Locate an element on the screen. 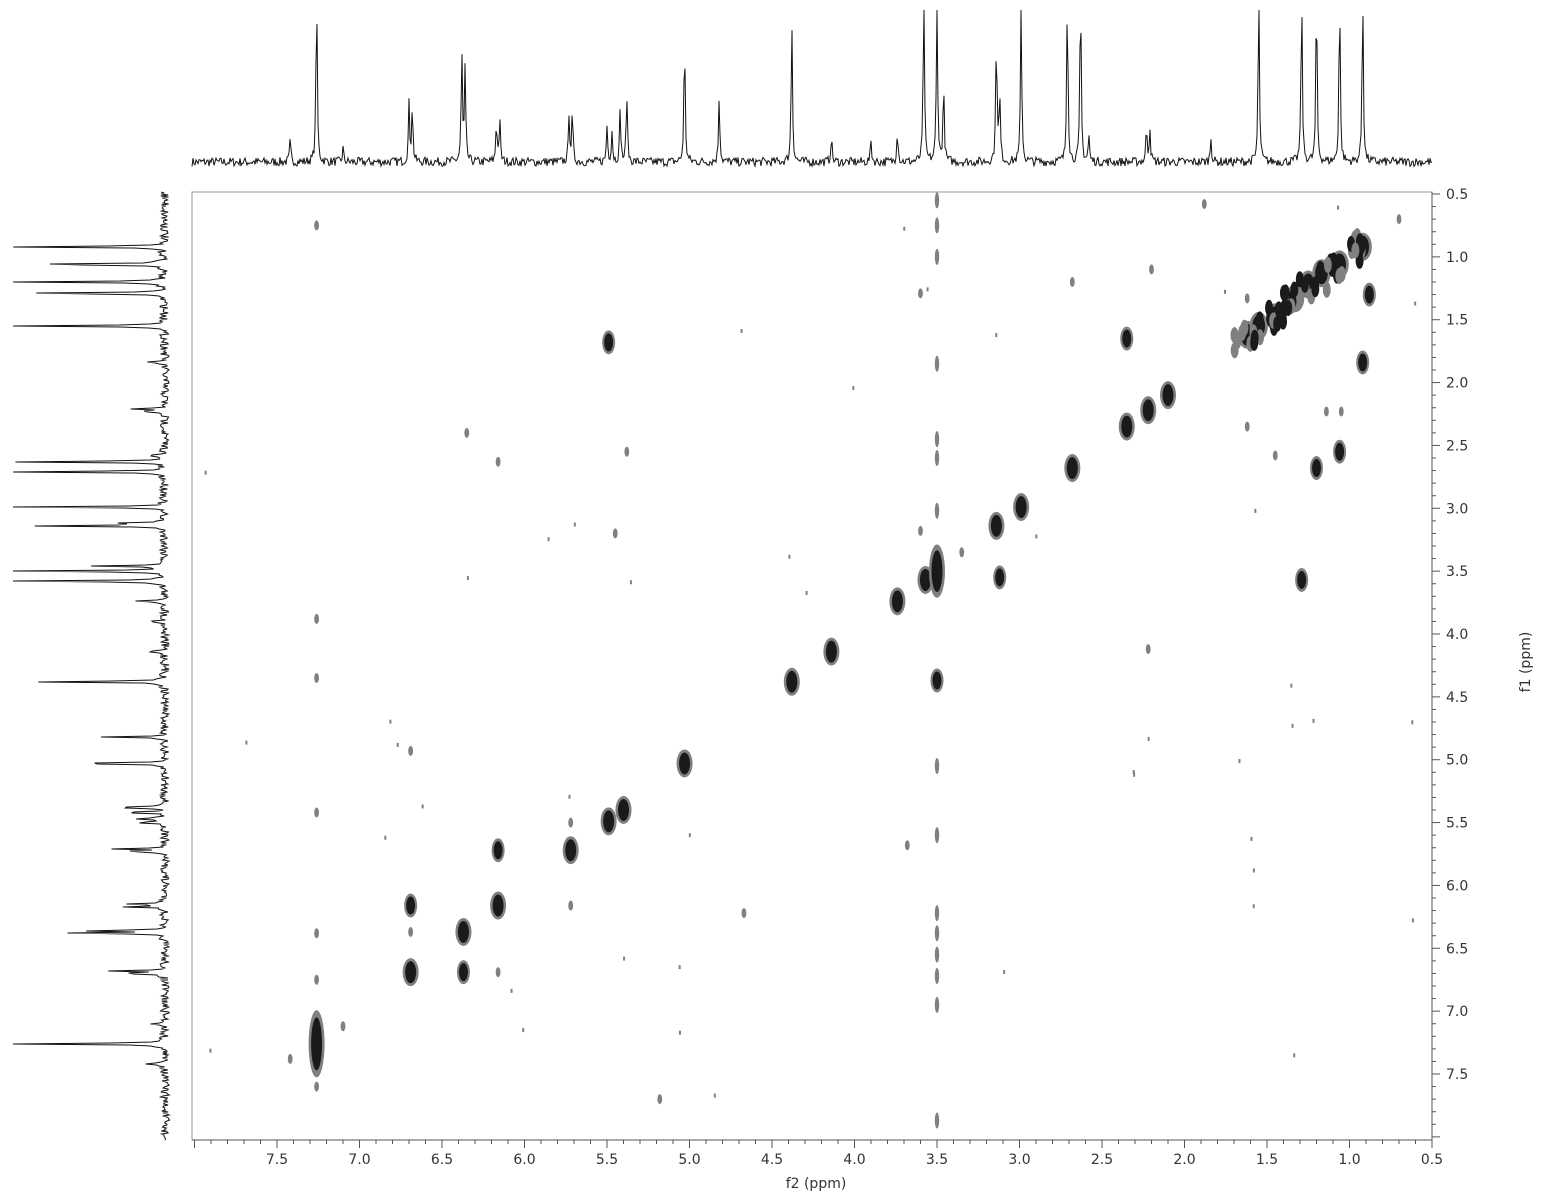  y-tick-label: 7.0 is located at coordinates (1457, 1012).